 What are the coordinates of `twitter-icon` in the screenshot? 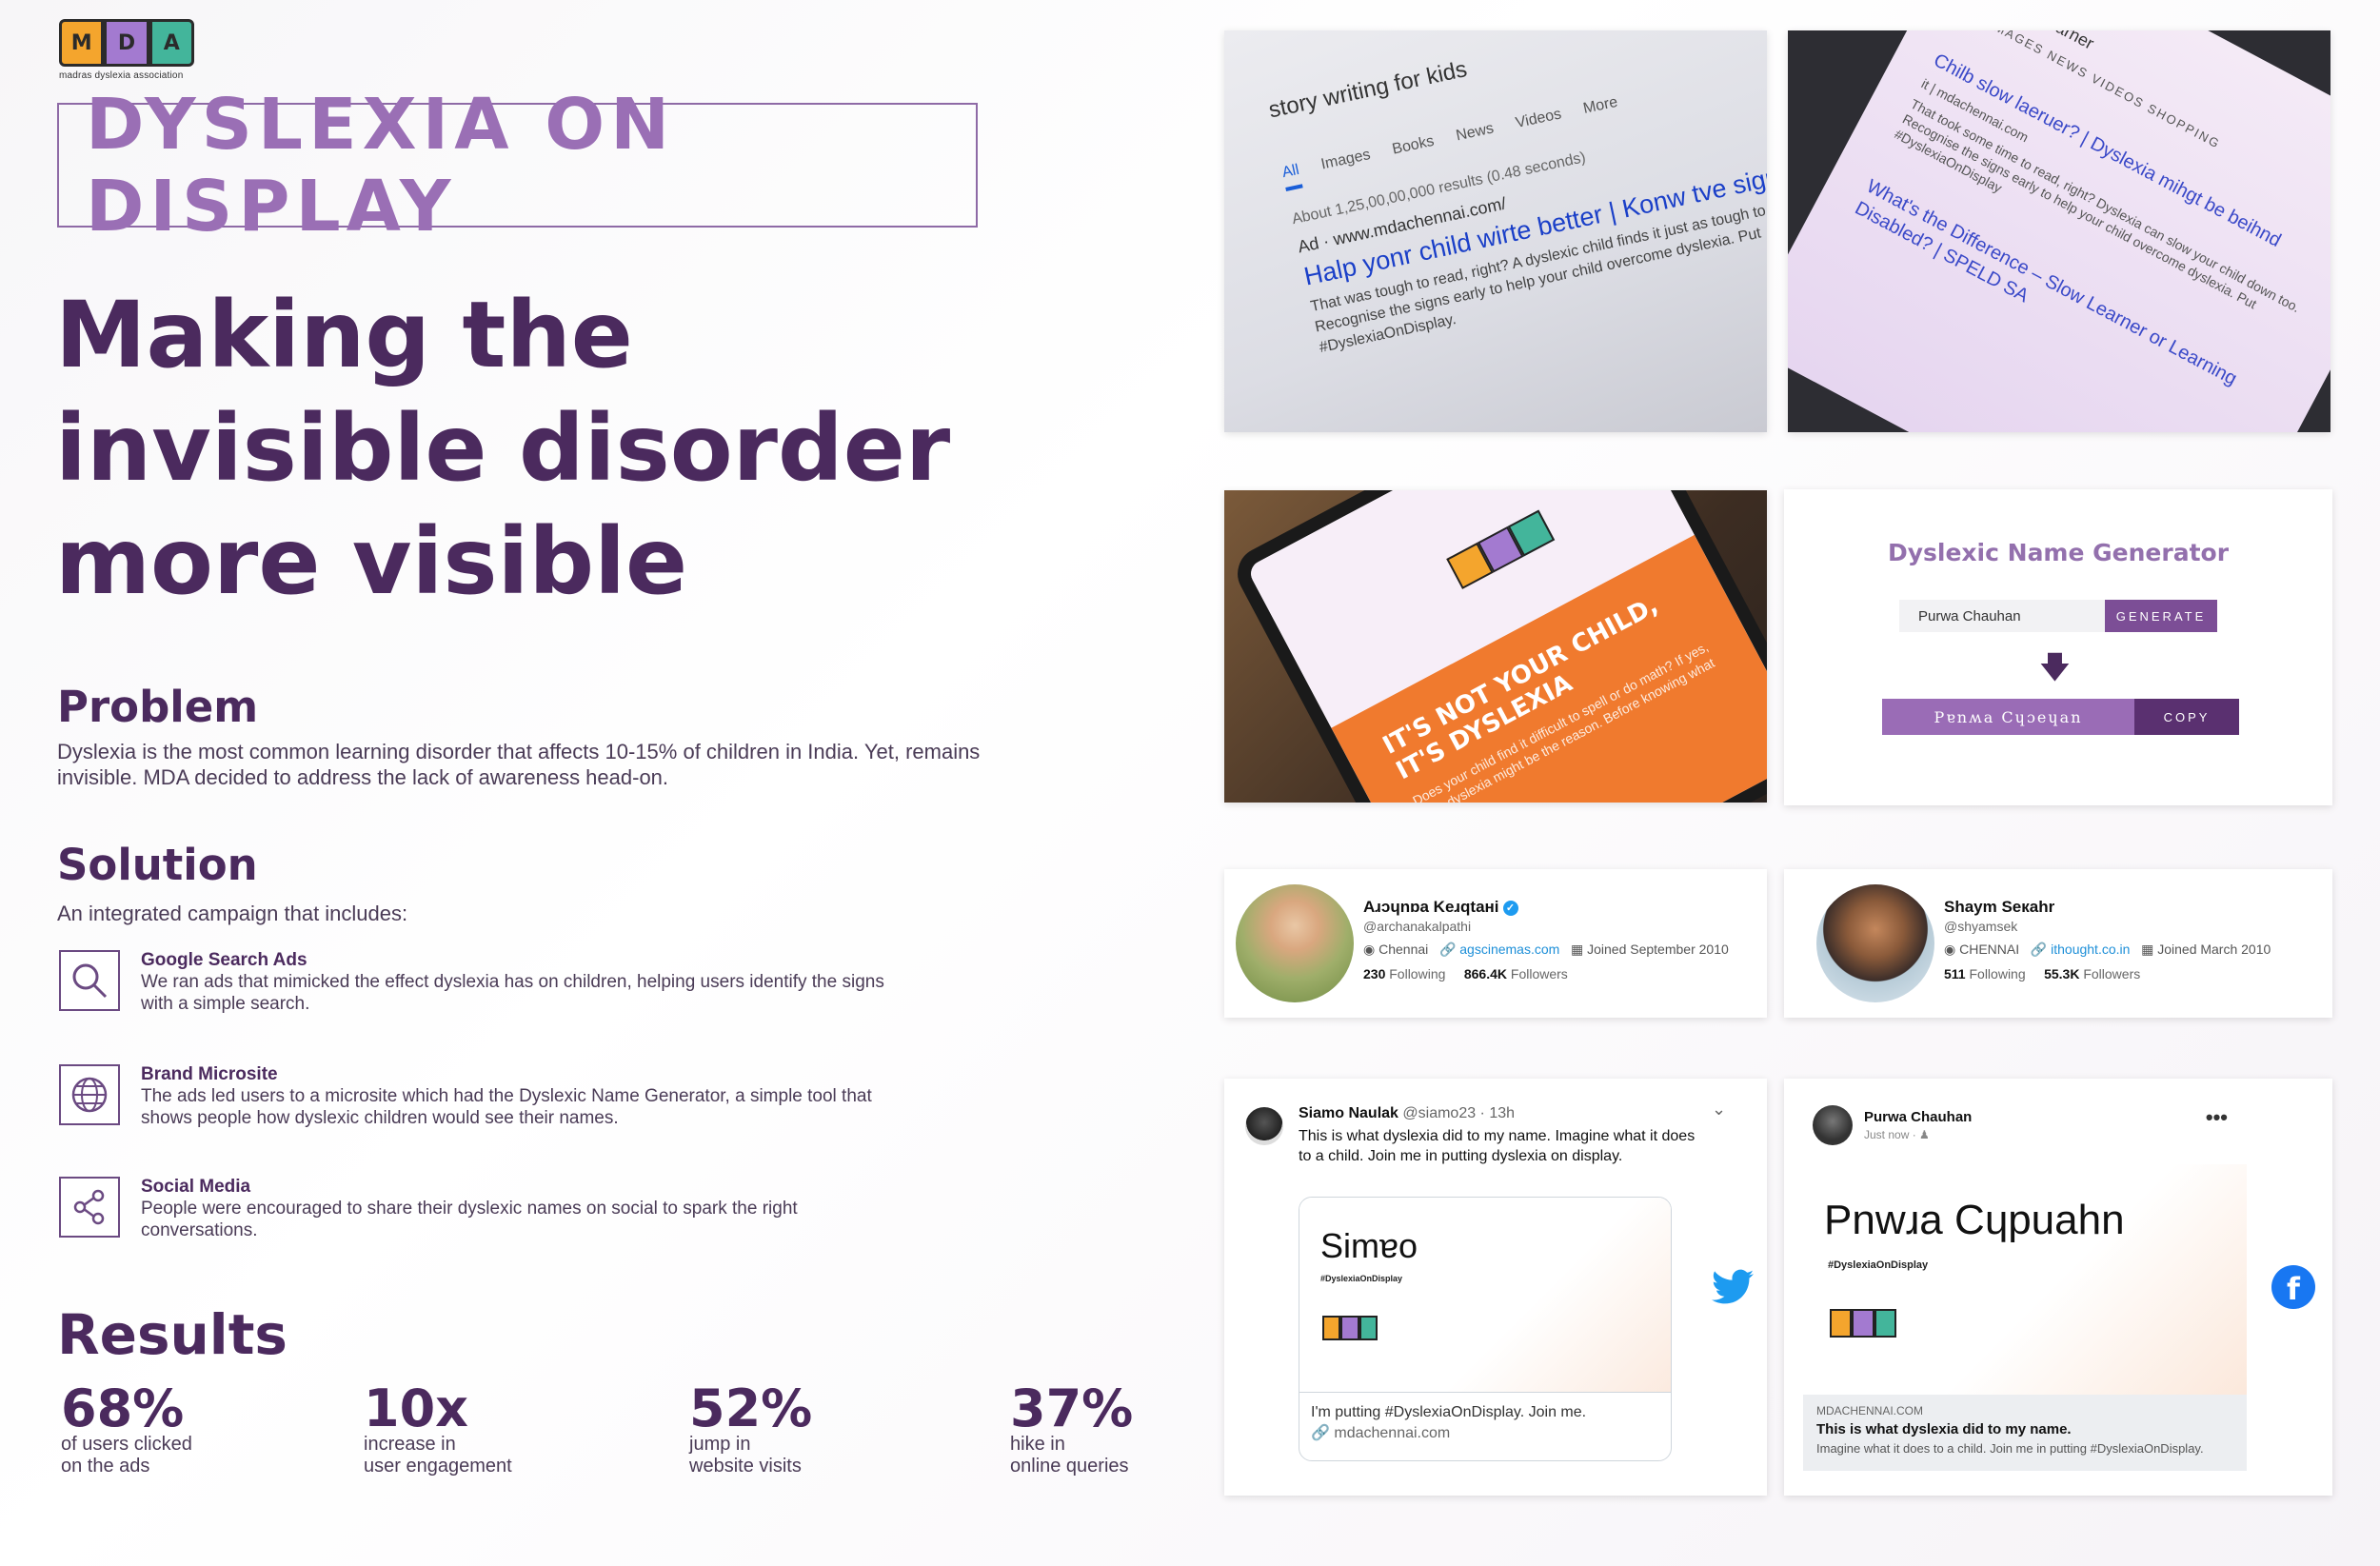 It's located at (1733, 1292).